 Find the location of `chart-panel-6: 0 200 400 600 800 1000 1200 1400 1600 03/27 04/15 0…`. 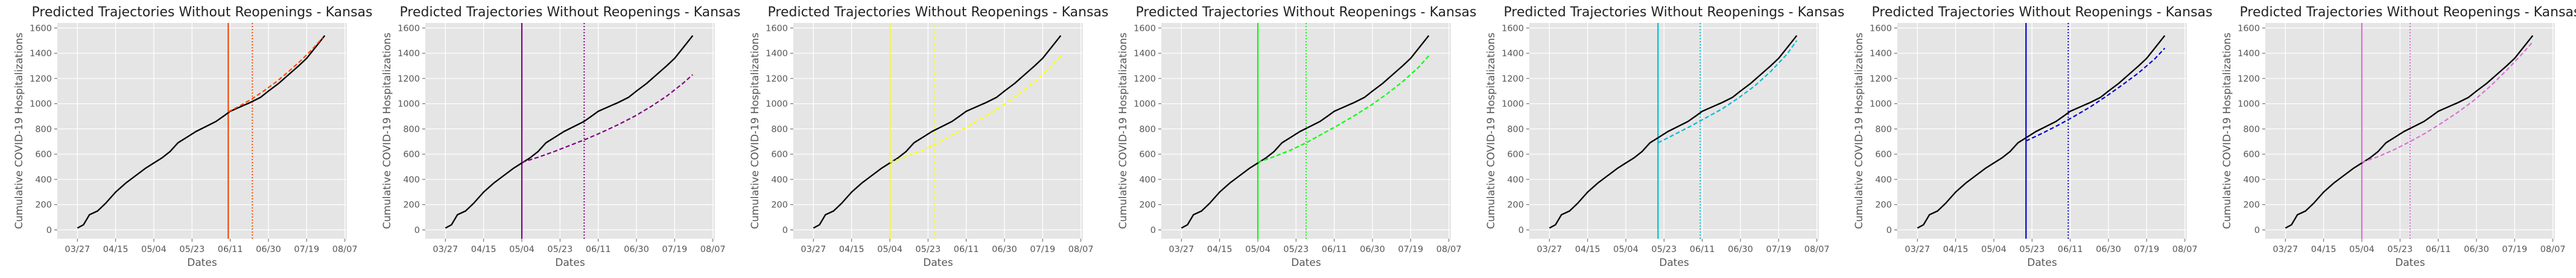

chart-panel-6: 0 200 400 600 800 1000 1200 1400 1600 03/27 04/15 0… is located at coordinates (2033, 137).